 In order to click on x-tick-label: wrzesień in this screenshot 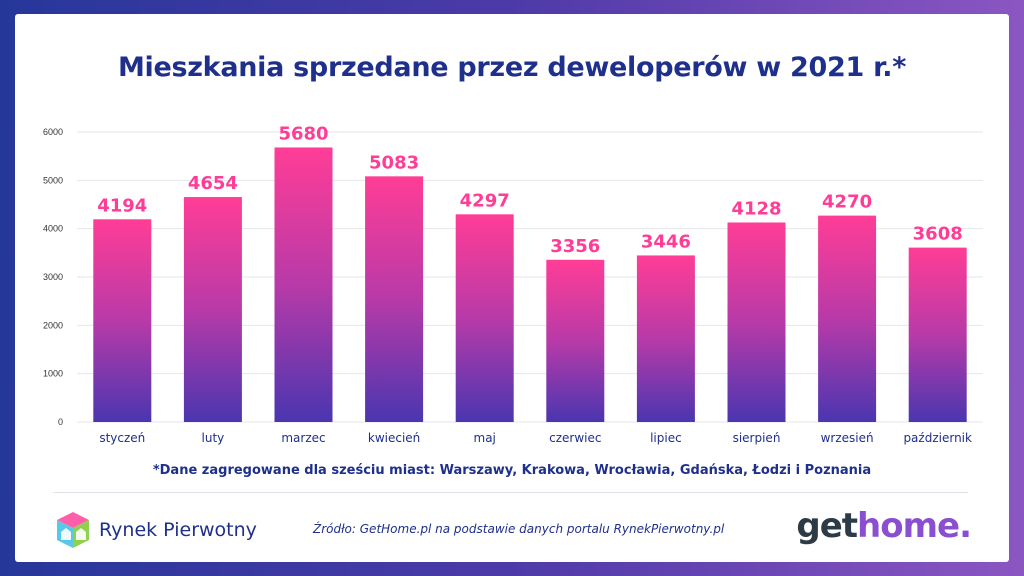, I will do `click(847, 438)`.